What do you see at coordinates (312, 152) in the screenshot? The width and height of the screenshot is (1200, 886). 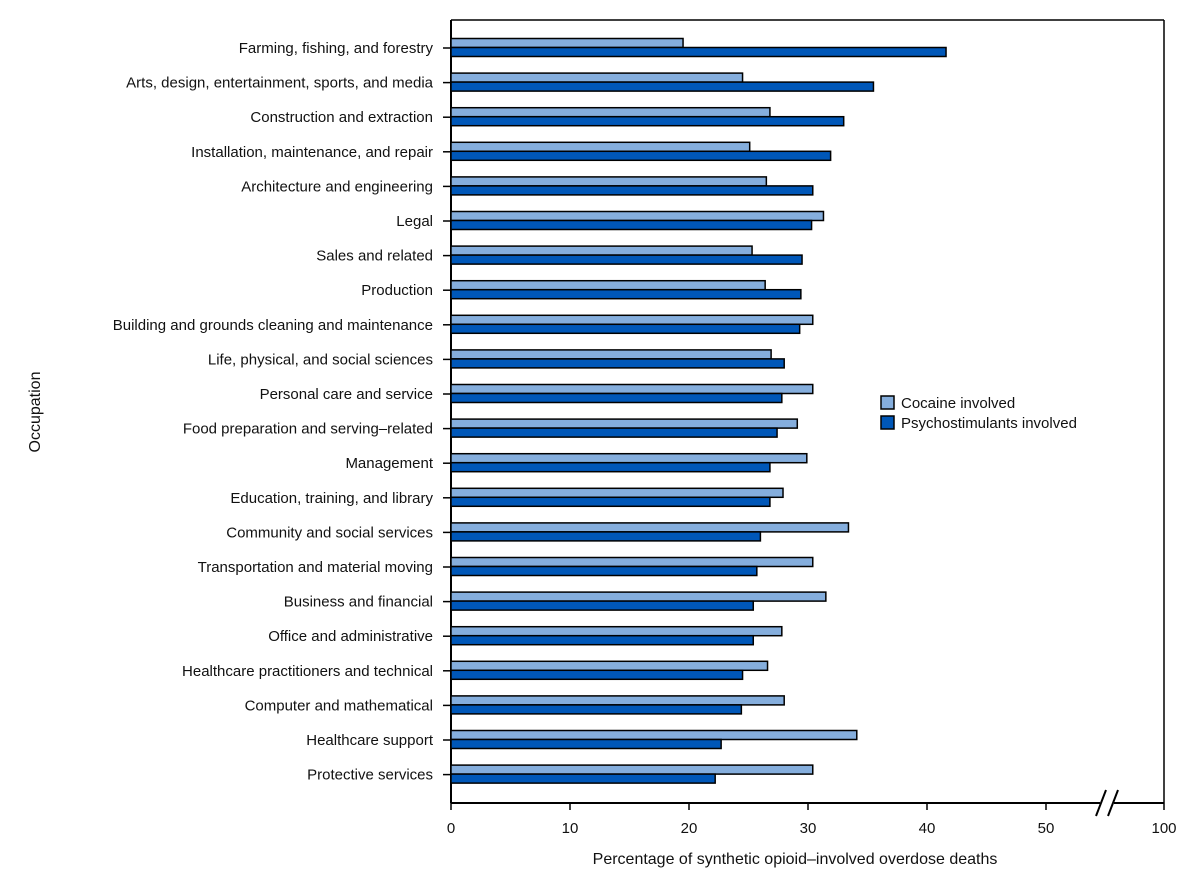 I see `category-label: Installation, maintenance, and repair` at bounding box center [312, 152].